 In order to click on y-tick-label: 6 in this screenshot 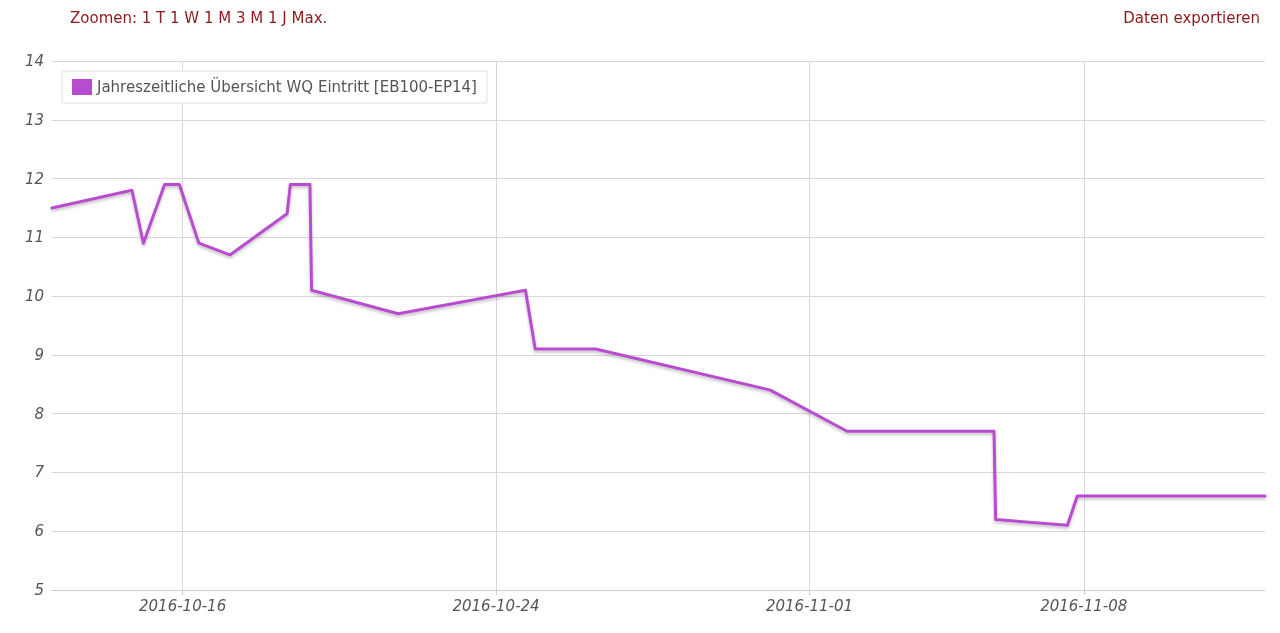, I will do `click(39, 531)`.